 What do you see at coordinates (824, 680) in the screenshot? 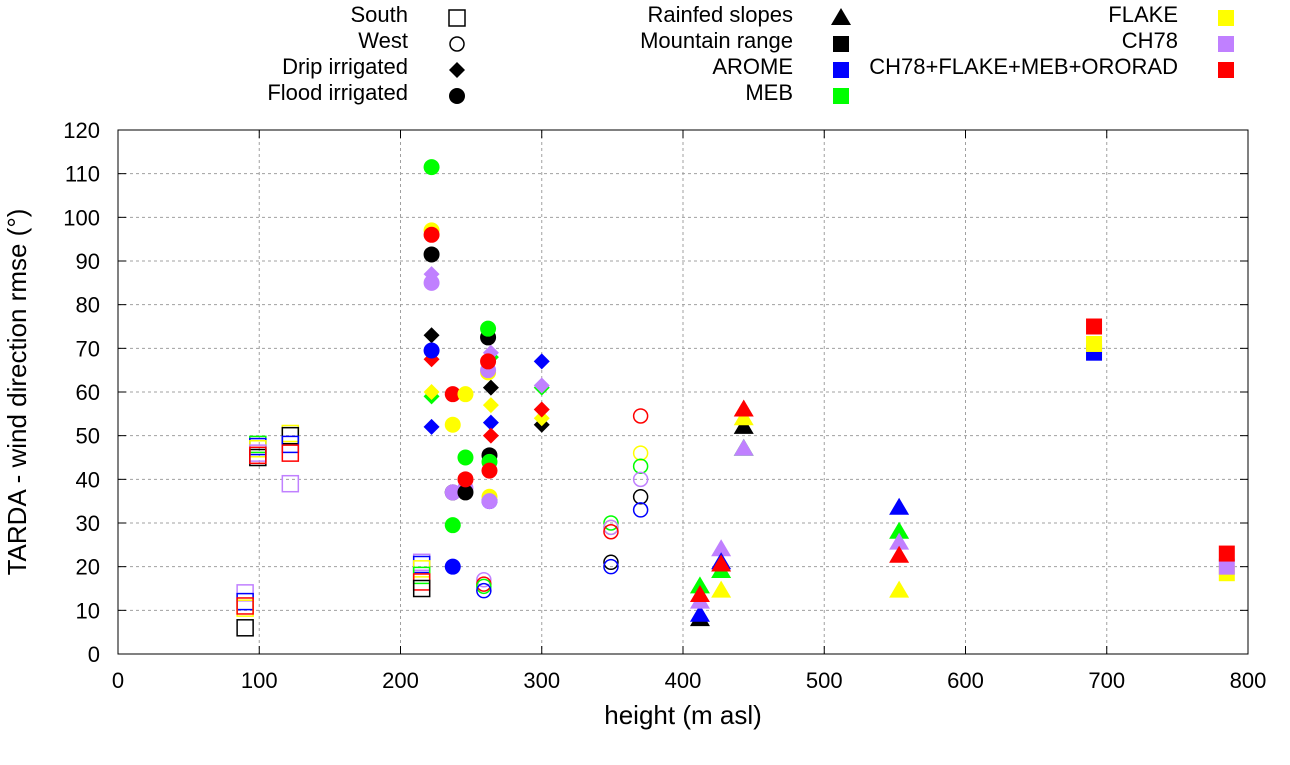
I see `x-tick-label: 500` at bounding box center [824, 680].